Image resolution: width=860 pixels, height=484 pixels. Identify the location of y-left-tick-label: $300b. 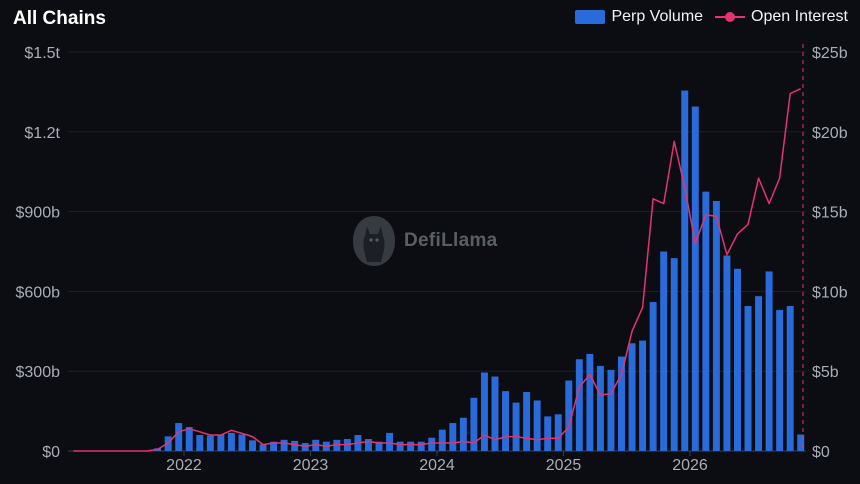
(38, 372).